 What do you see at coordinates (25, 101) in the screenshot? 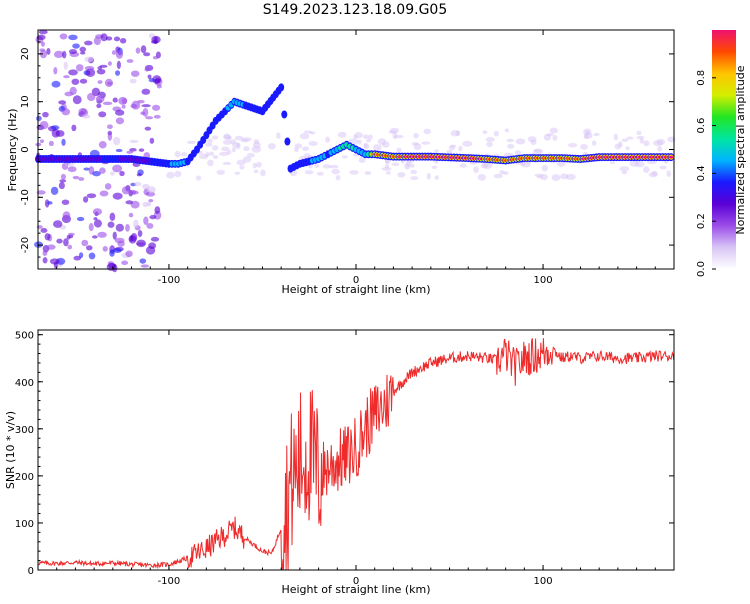
I see `spectrogram-y-tick-label: 10` at bounding box center [25, 101].